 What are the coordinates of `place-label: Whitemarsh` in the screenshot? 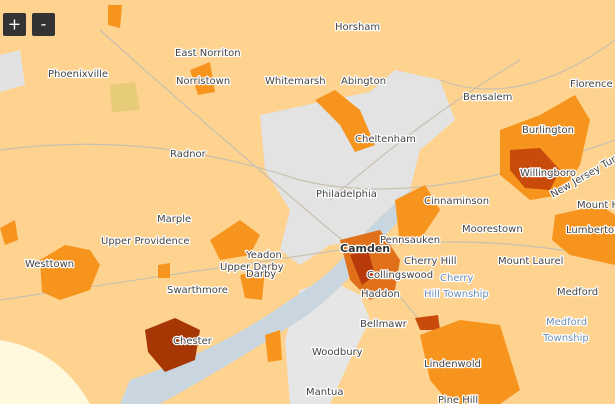 It's located at (295, 81).